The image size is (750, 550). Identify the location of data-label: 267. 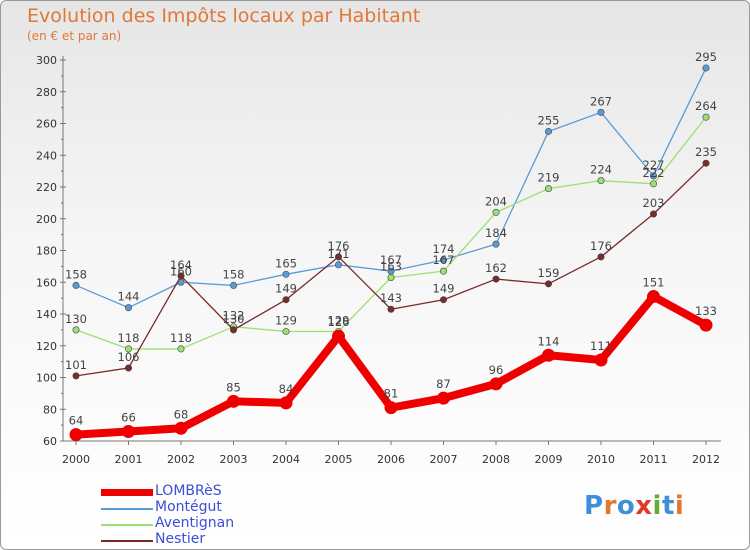
(601, 101).